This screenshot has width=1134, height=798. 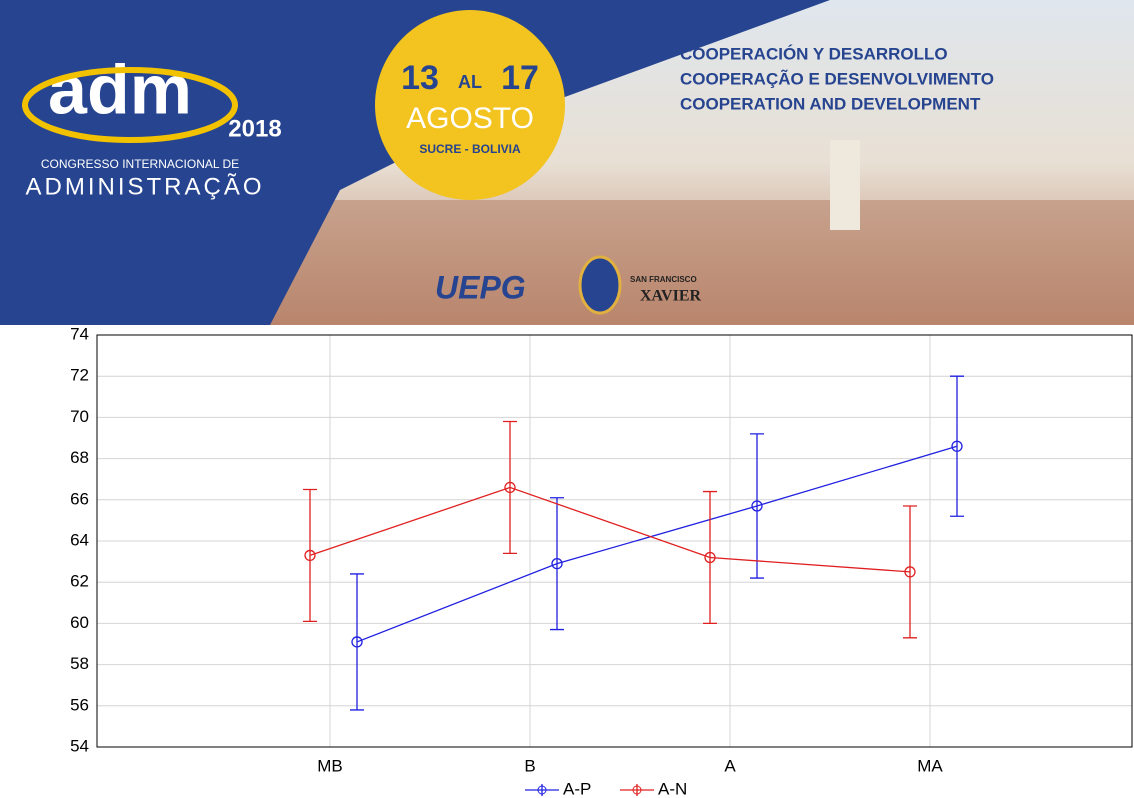 I want to click on y-tick-label: 56, so click(x=79, y=704).